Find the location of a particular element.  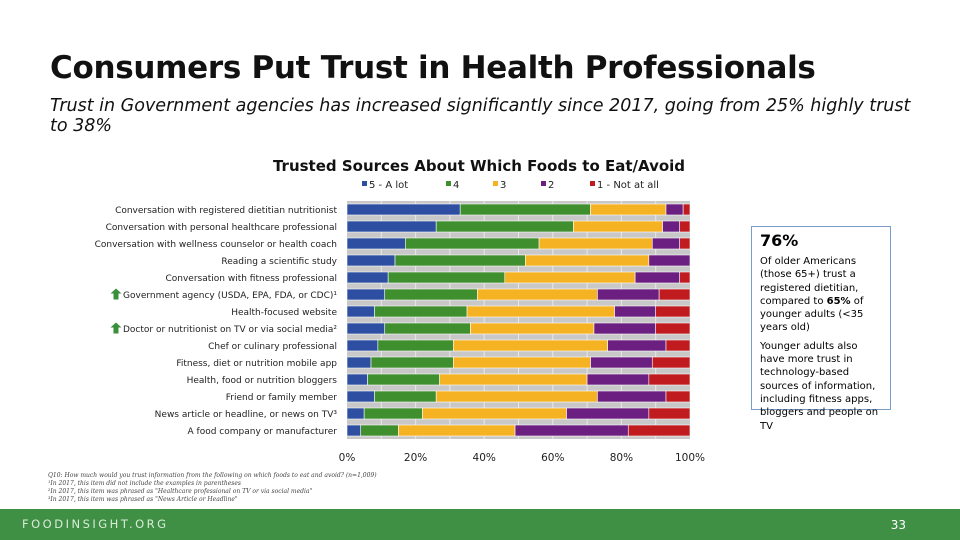

category-label: Chef or culinary professional is located at coordinates (272, 347).